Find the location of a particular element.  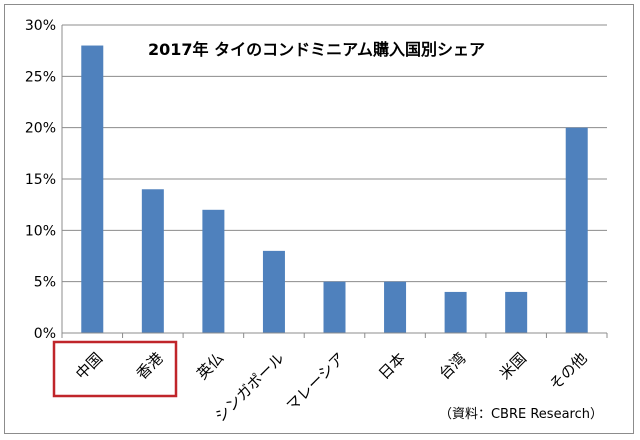

x-tick-label: 台湾 is located at coordinates (452, 366).